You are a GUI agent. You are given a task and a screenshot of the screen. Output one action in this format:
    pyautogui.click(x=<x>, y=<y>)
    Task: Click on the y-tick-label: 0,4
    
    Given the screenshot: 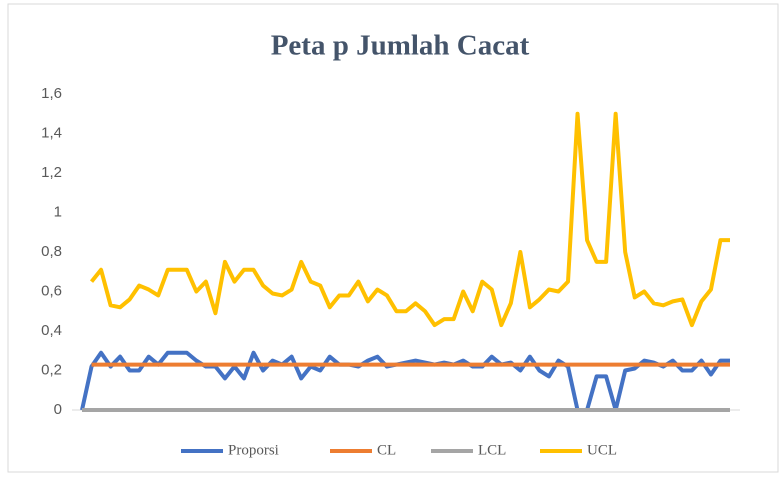 What is the action you would take?
    pyautogui.click(x=51, y=330)
    